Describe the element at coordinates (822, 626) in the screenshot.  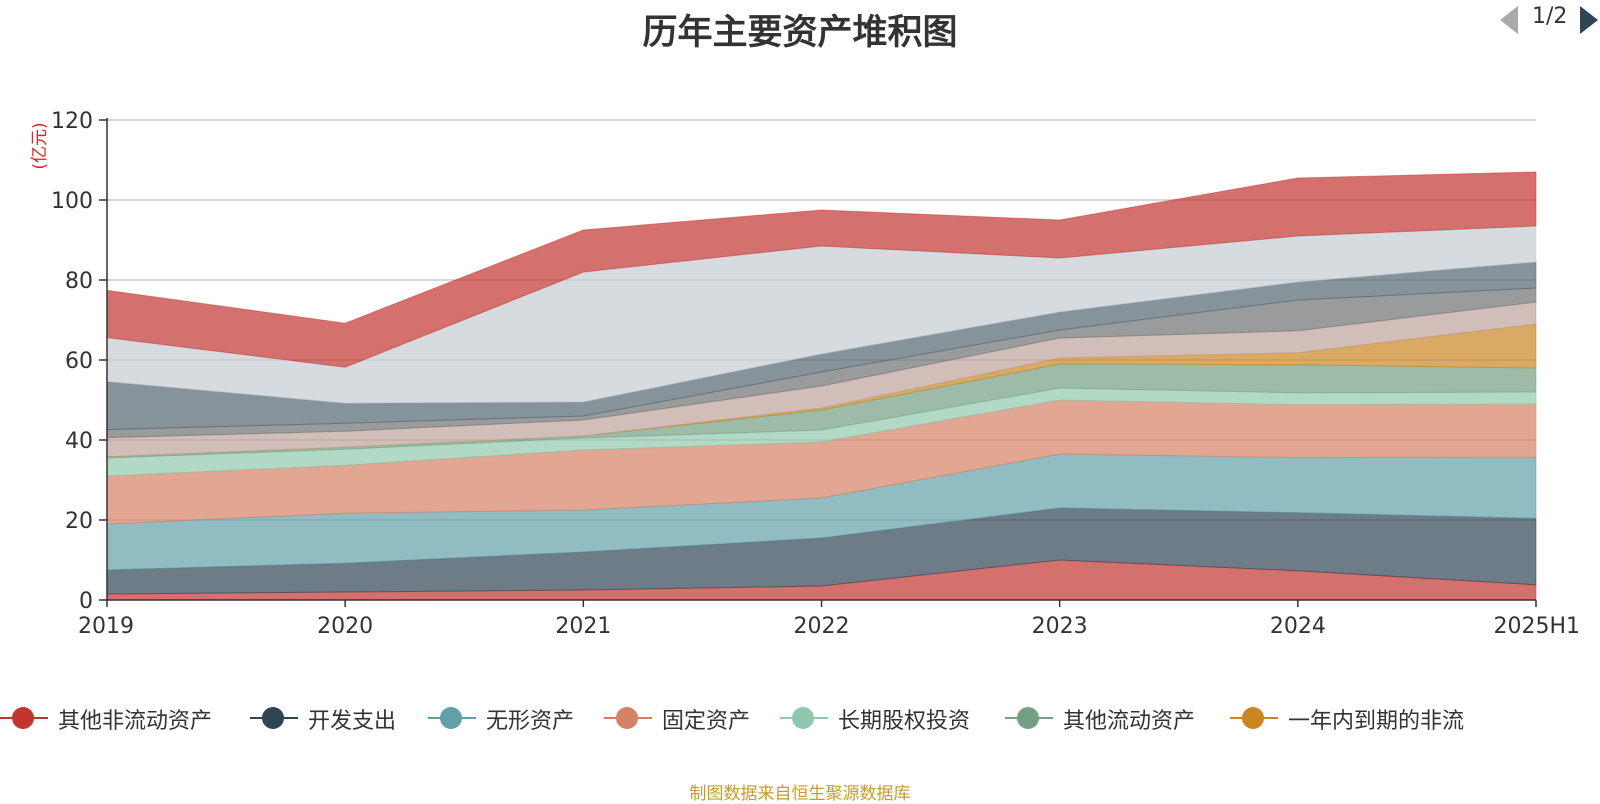
I see `x-tick-label: 2022` at that location.